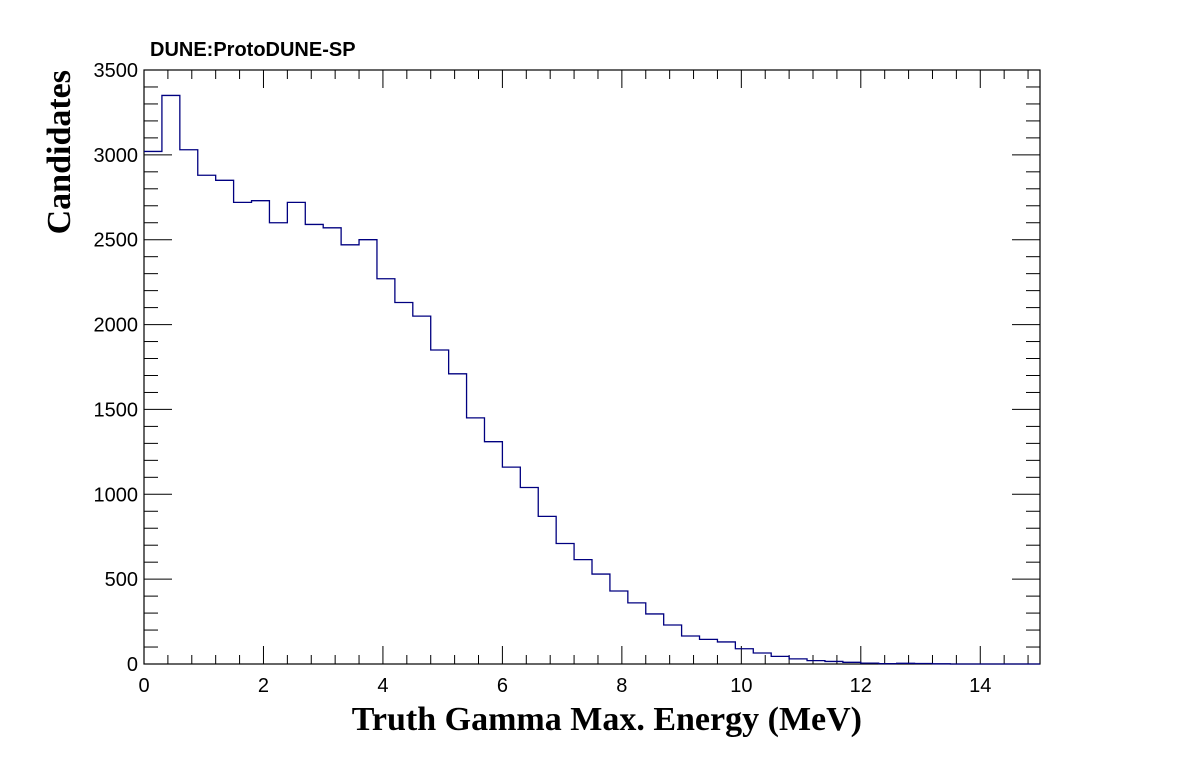 The image size is (1196, 772). What do you see at coordinates (263, 686) in the screenshot?
I see `x-tick-label: 2` at bounding box center [263, 686].